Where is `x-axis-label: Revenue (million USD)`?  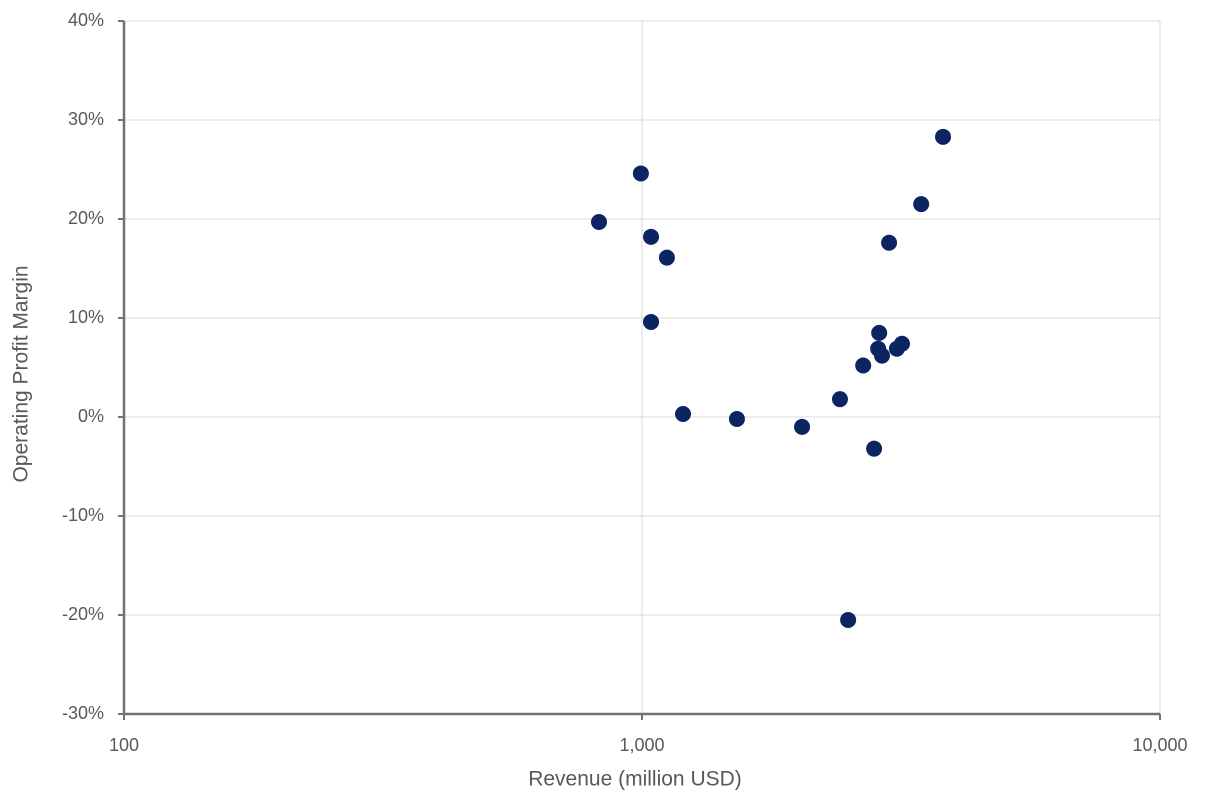 x-axis-label: Revenue (million USD) is located at coordinates (635, 779).